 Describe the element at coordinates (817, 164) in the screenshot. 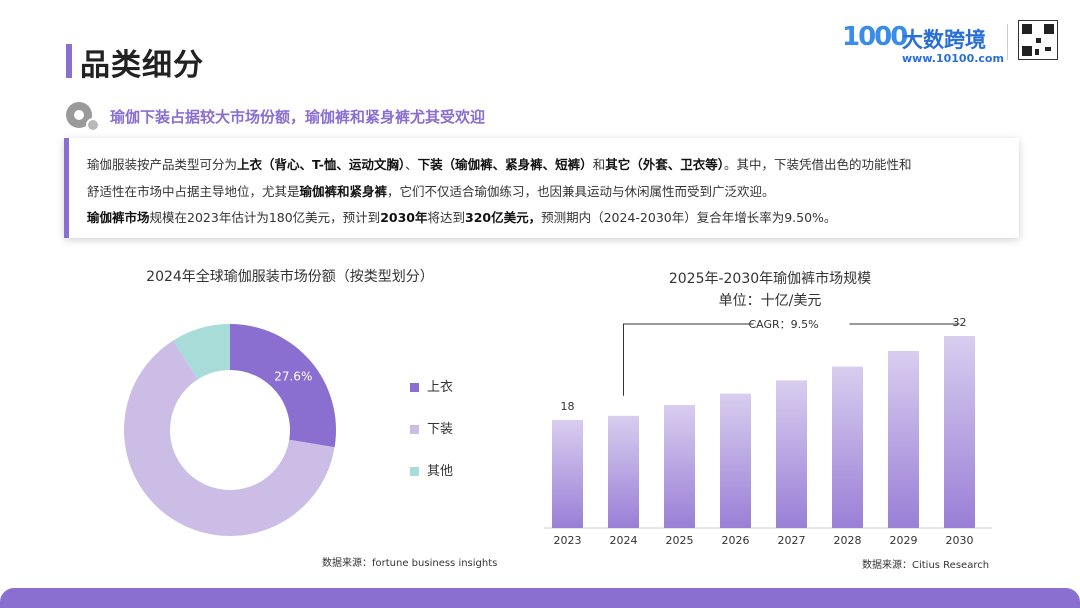

I see `description-segment: 。其中，下装凭借出色的功能性和` at that location.